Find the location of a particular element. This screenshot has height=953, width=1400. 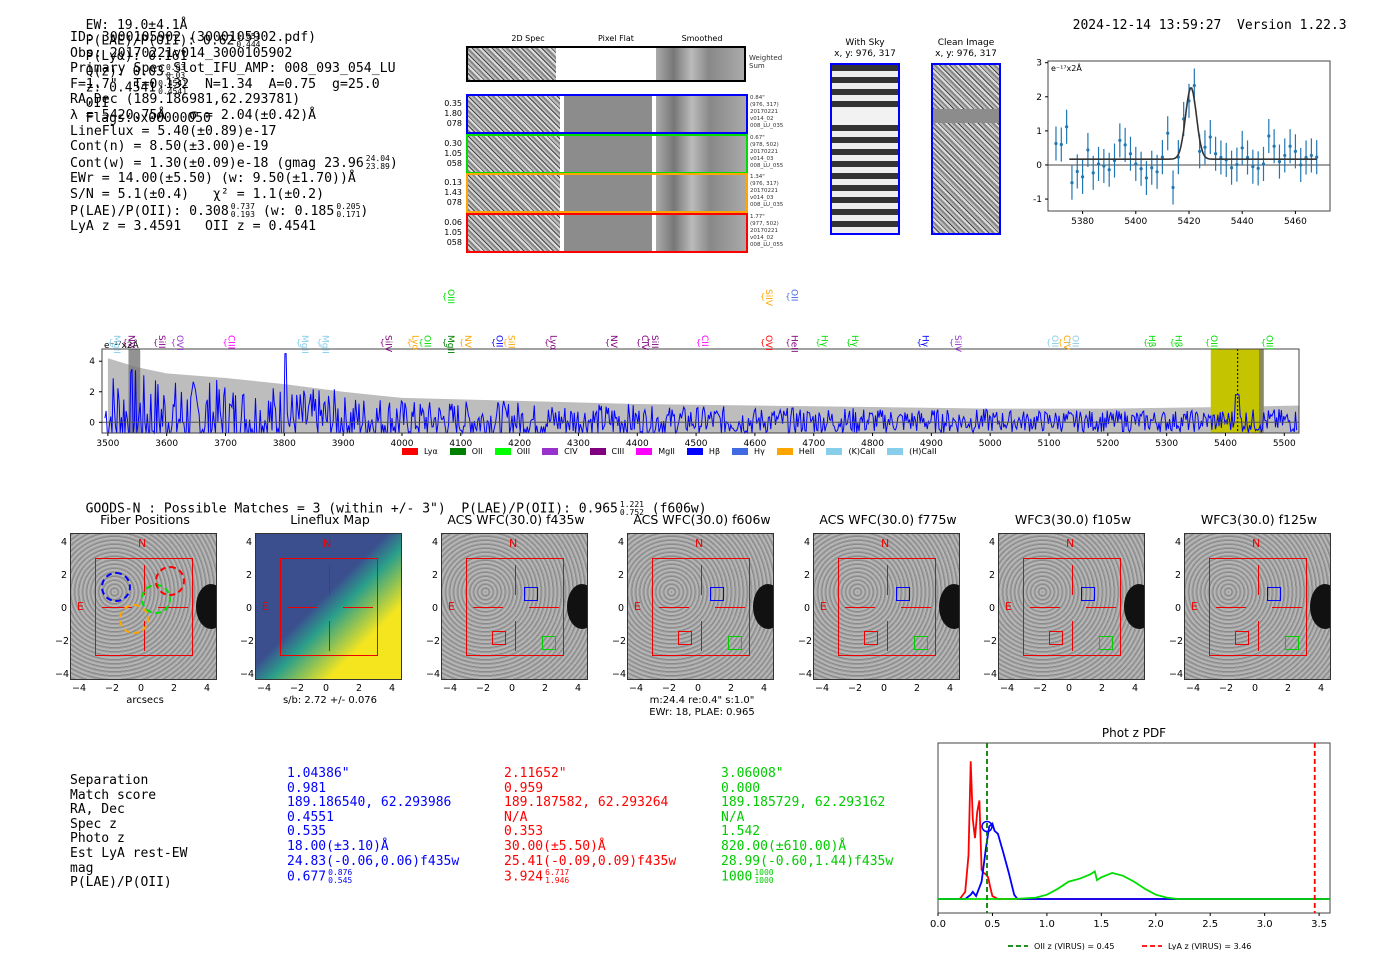

line-label-ovi: OVI is located at coordinates (768, 343).